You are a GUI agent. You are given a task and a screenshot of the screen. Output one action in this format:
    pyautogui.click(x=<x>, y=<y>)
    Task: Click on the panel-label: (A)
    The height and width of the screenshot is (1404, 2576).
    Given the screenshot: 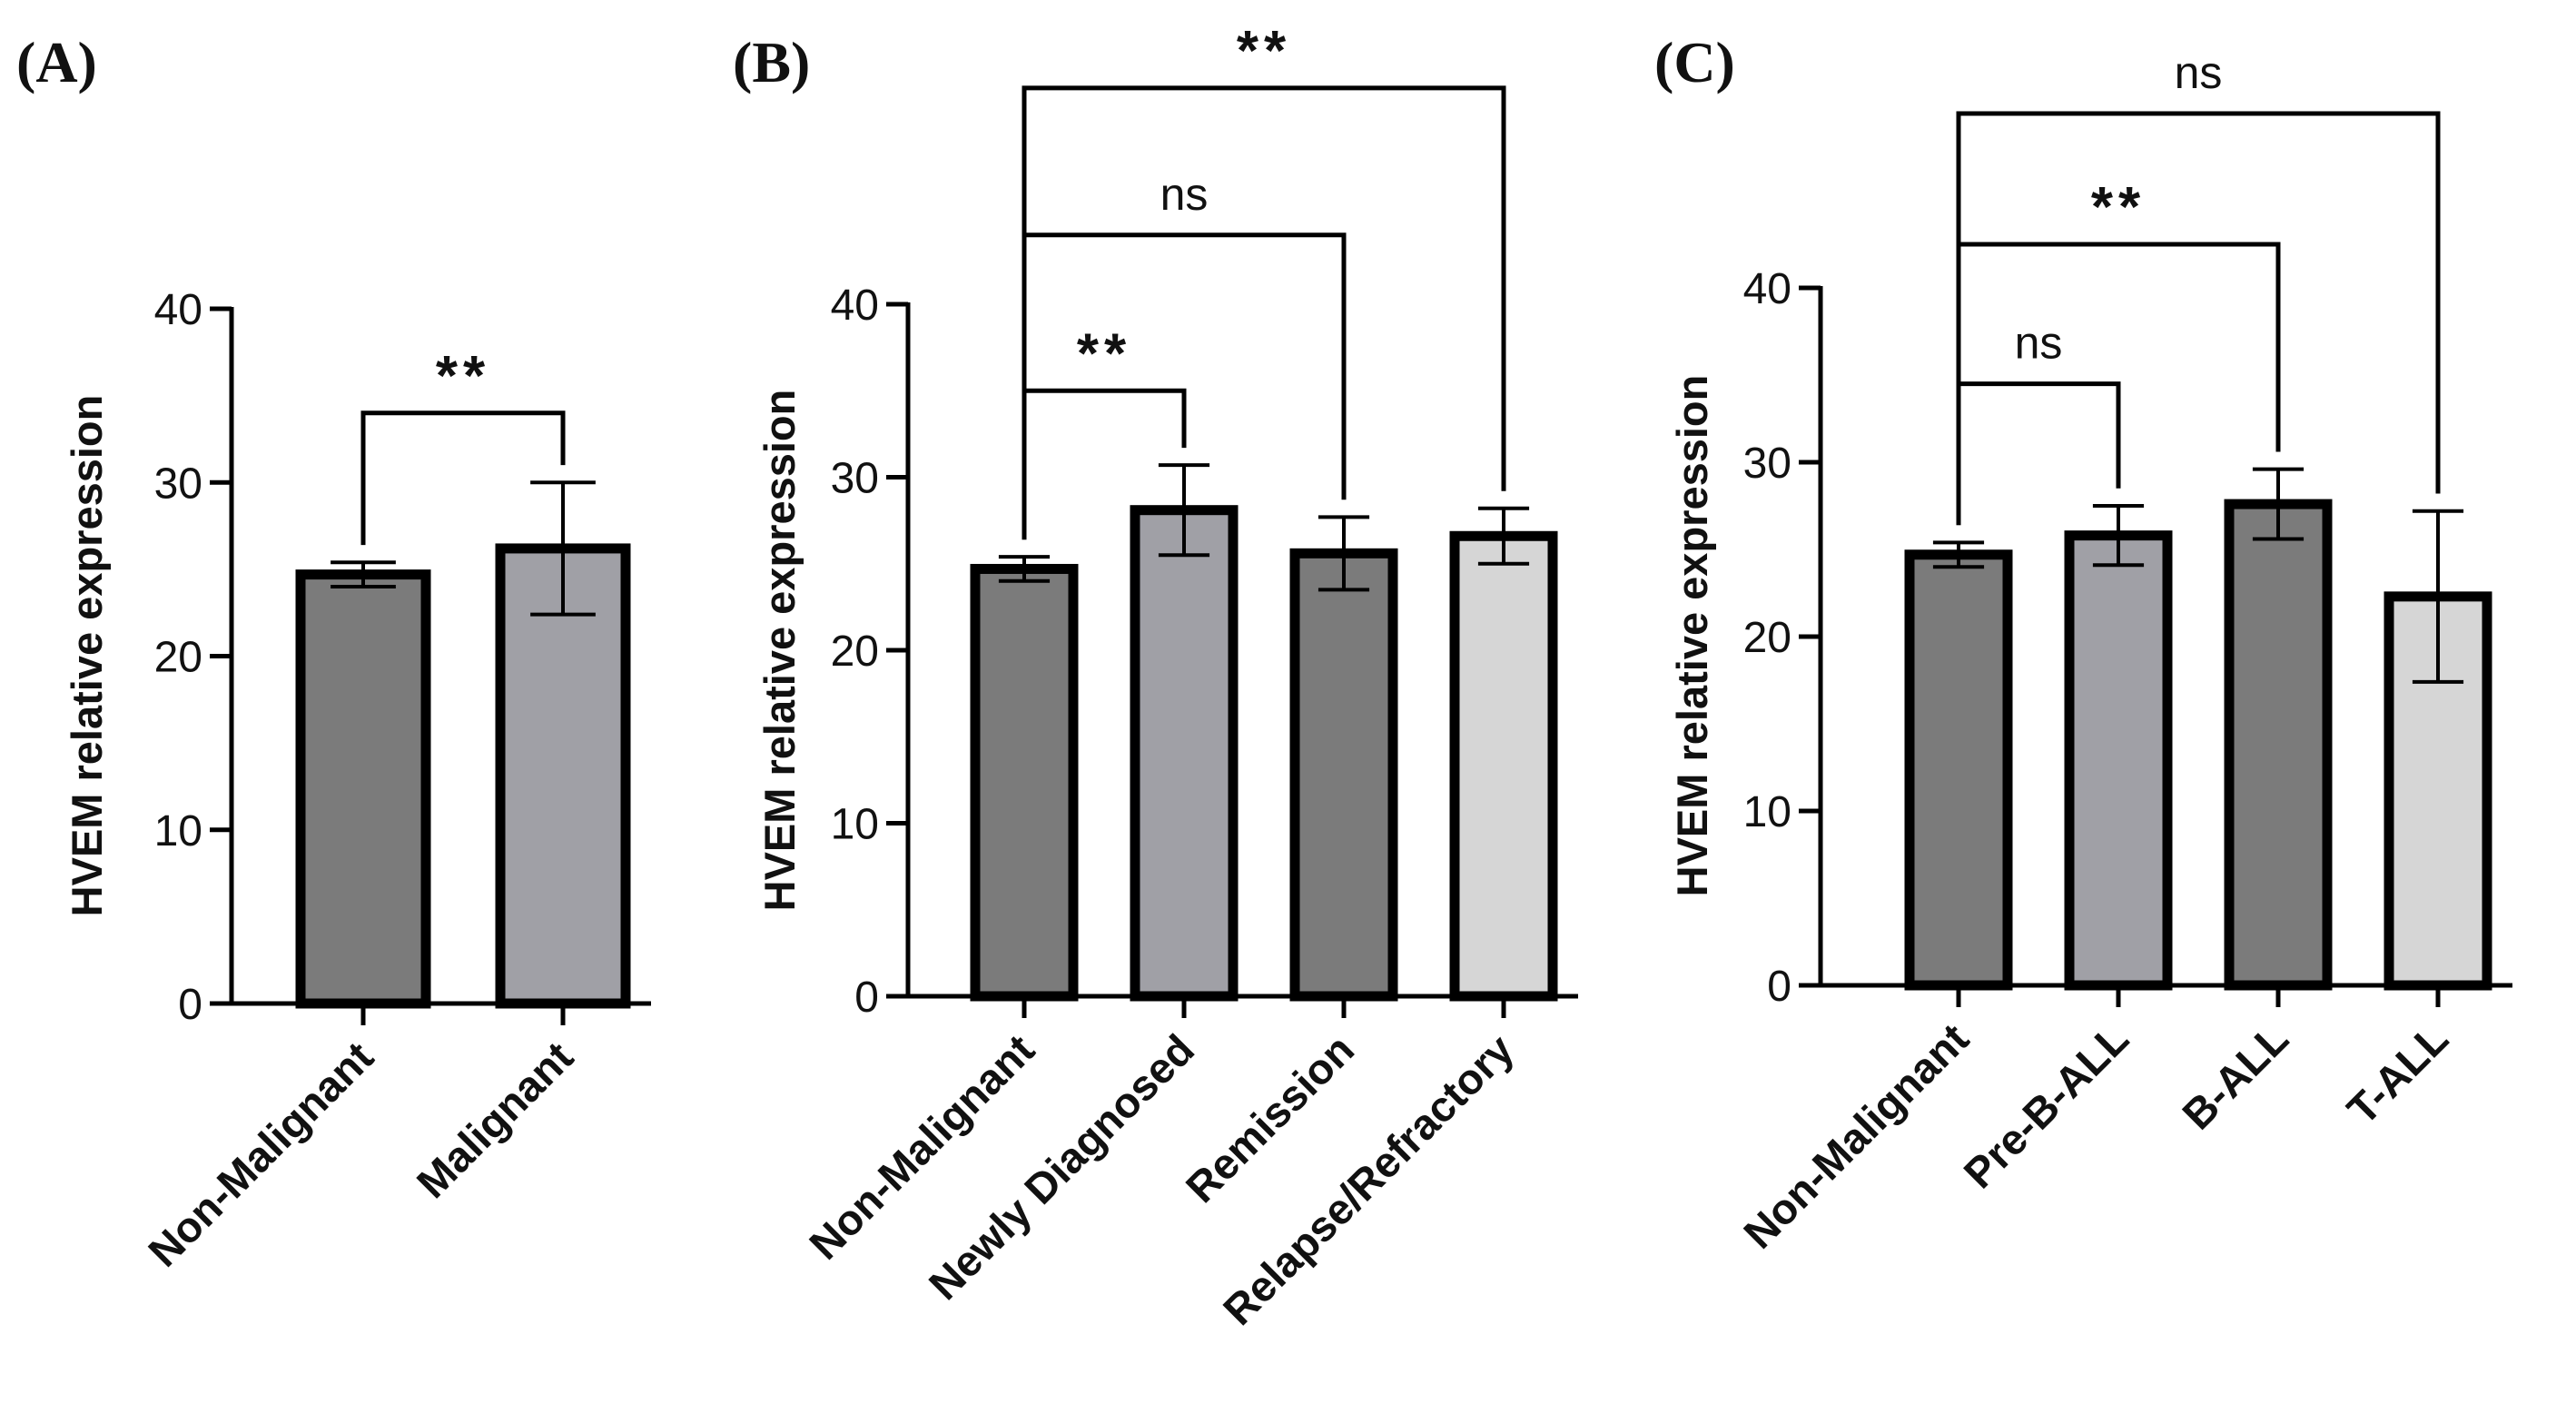 What is the action you would take?
    pyautogui.click(x=56, y=62)
    